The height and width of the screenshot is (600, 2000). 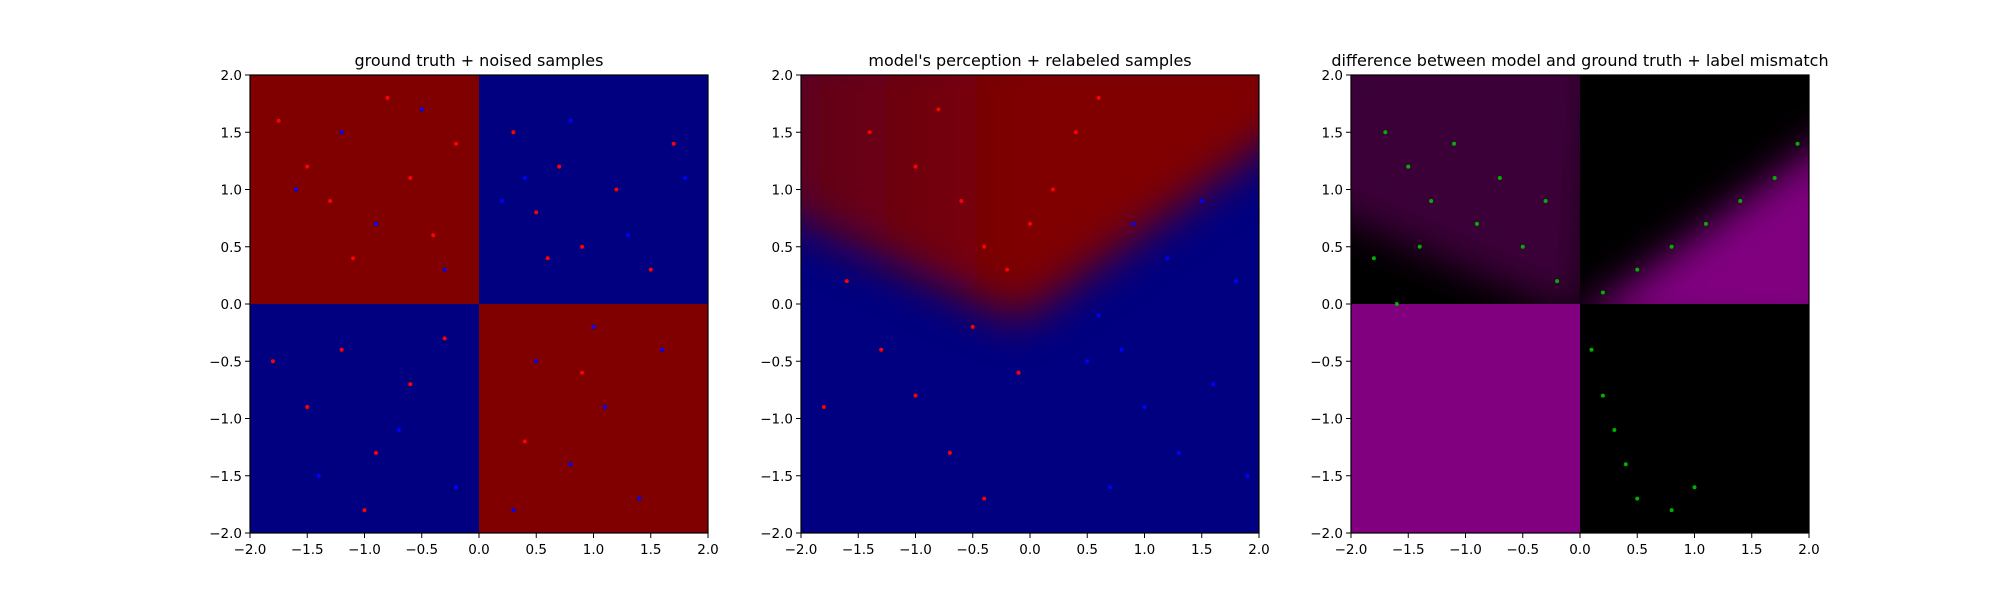 I want to click on y-tick-label: −1.5, so click(x=225, y=477).